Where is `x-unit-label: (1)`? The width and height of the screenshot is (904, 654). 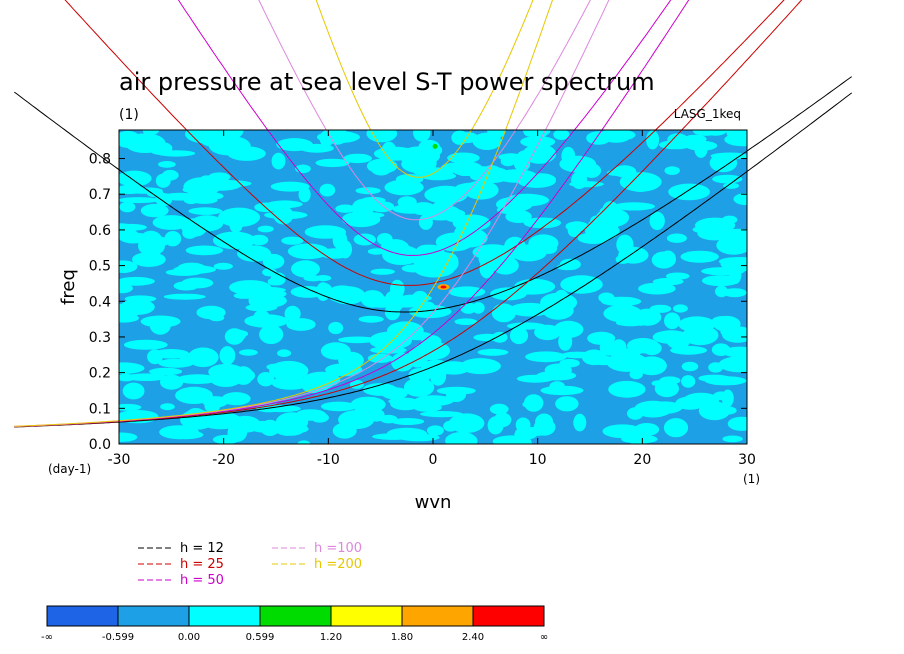
x-unit-label: (1) is located at coordinates (751, 479).